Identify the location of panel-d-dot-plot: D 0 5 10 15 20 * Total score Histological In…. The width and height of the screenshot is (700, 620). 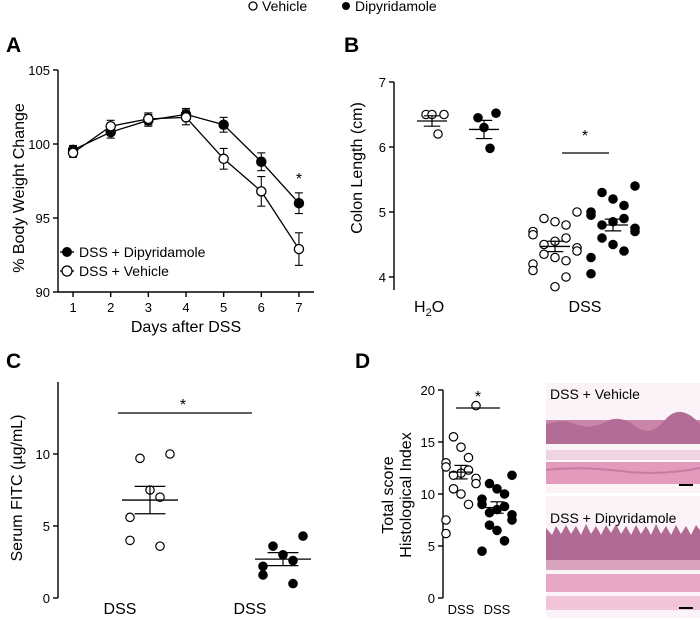
(436, 483).